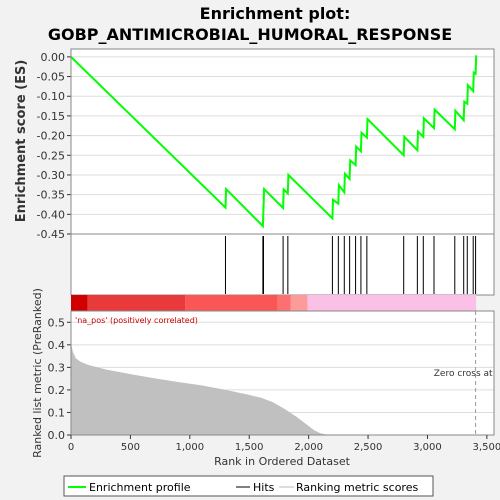 The image size is (500, 500). What do you see at coordinates (51, 77) in the screenshot?
I see `es-y-tick-label: -0.05` at bounding box center [51, 77].